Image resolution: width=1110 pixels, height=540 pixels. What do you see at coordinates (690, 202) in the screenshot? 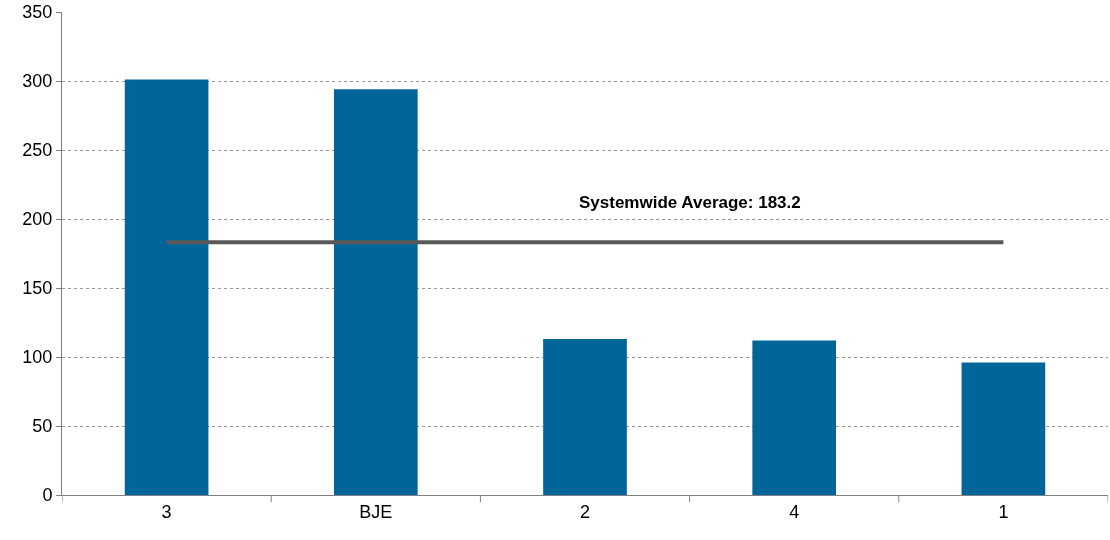
I see `ref-line-label: Systemwide Average: 183.2` at bounding box center [690, 202].